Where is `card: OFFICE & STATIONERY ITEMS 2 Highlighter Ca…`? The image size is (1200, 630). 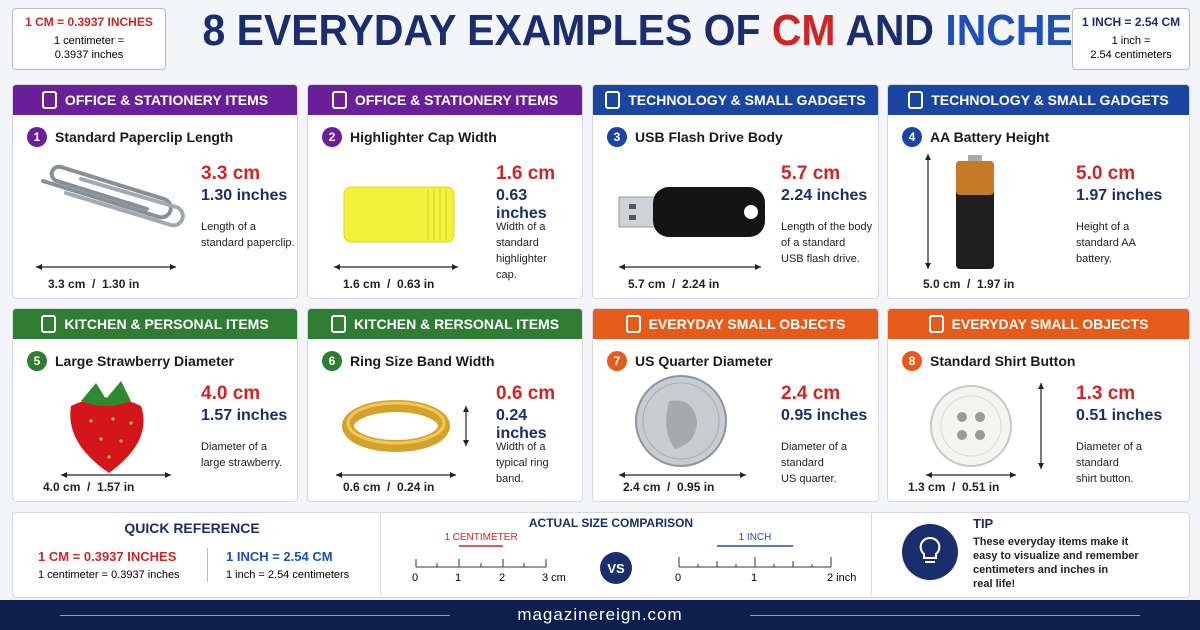 card: OFFICE & STATIONERY ITEMS 2 Highlighter Ca… is located at coordinates (445, 191).